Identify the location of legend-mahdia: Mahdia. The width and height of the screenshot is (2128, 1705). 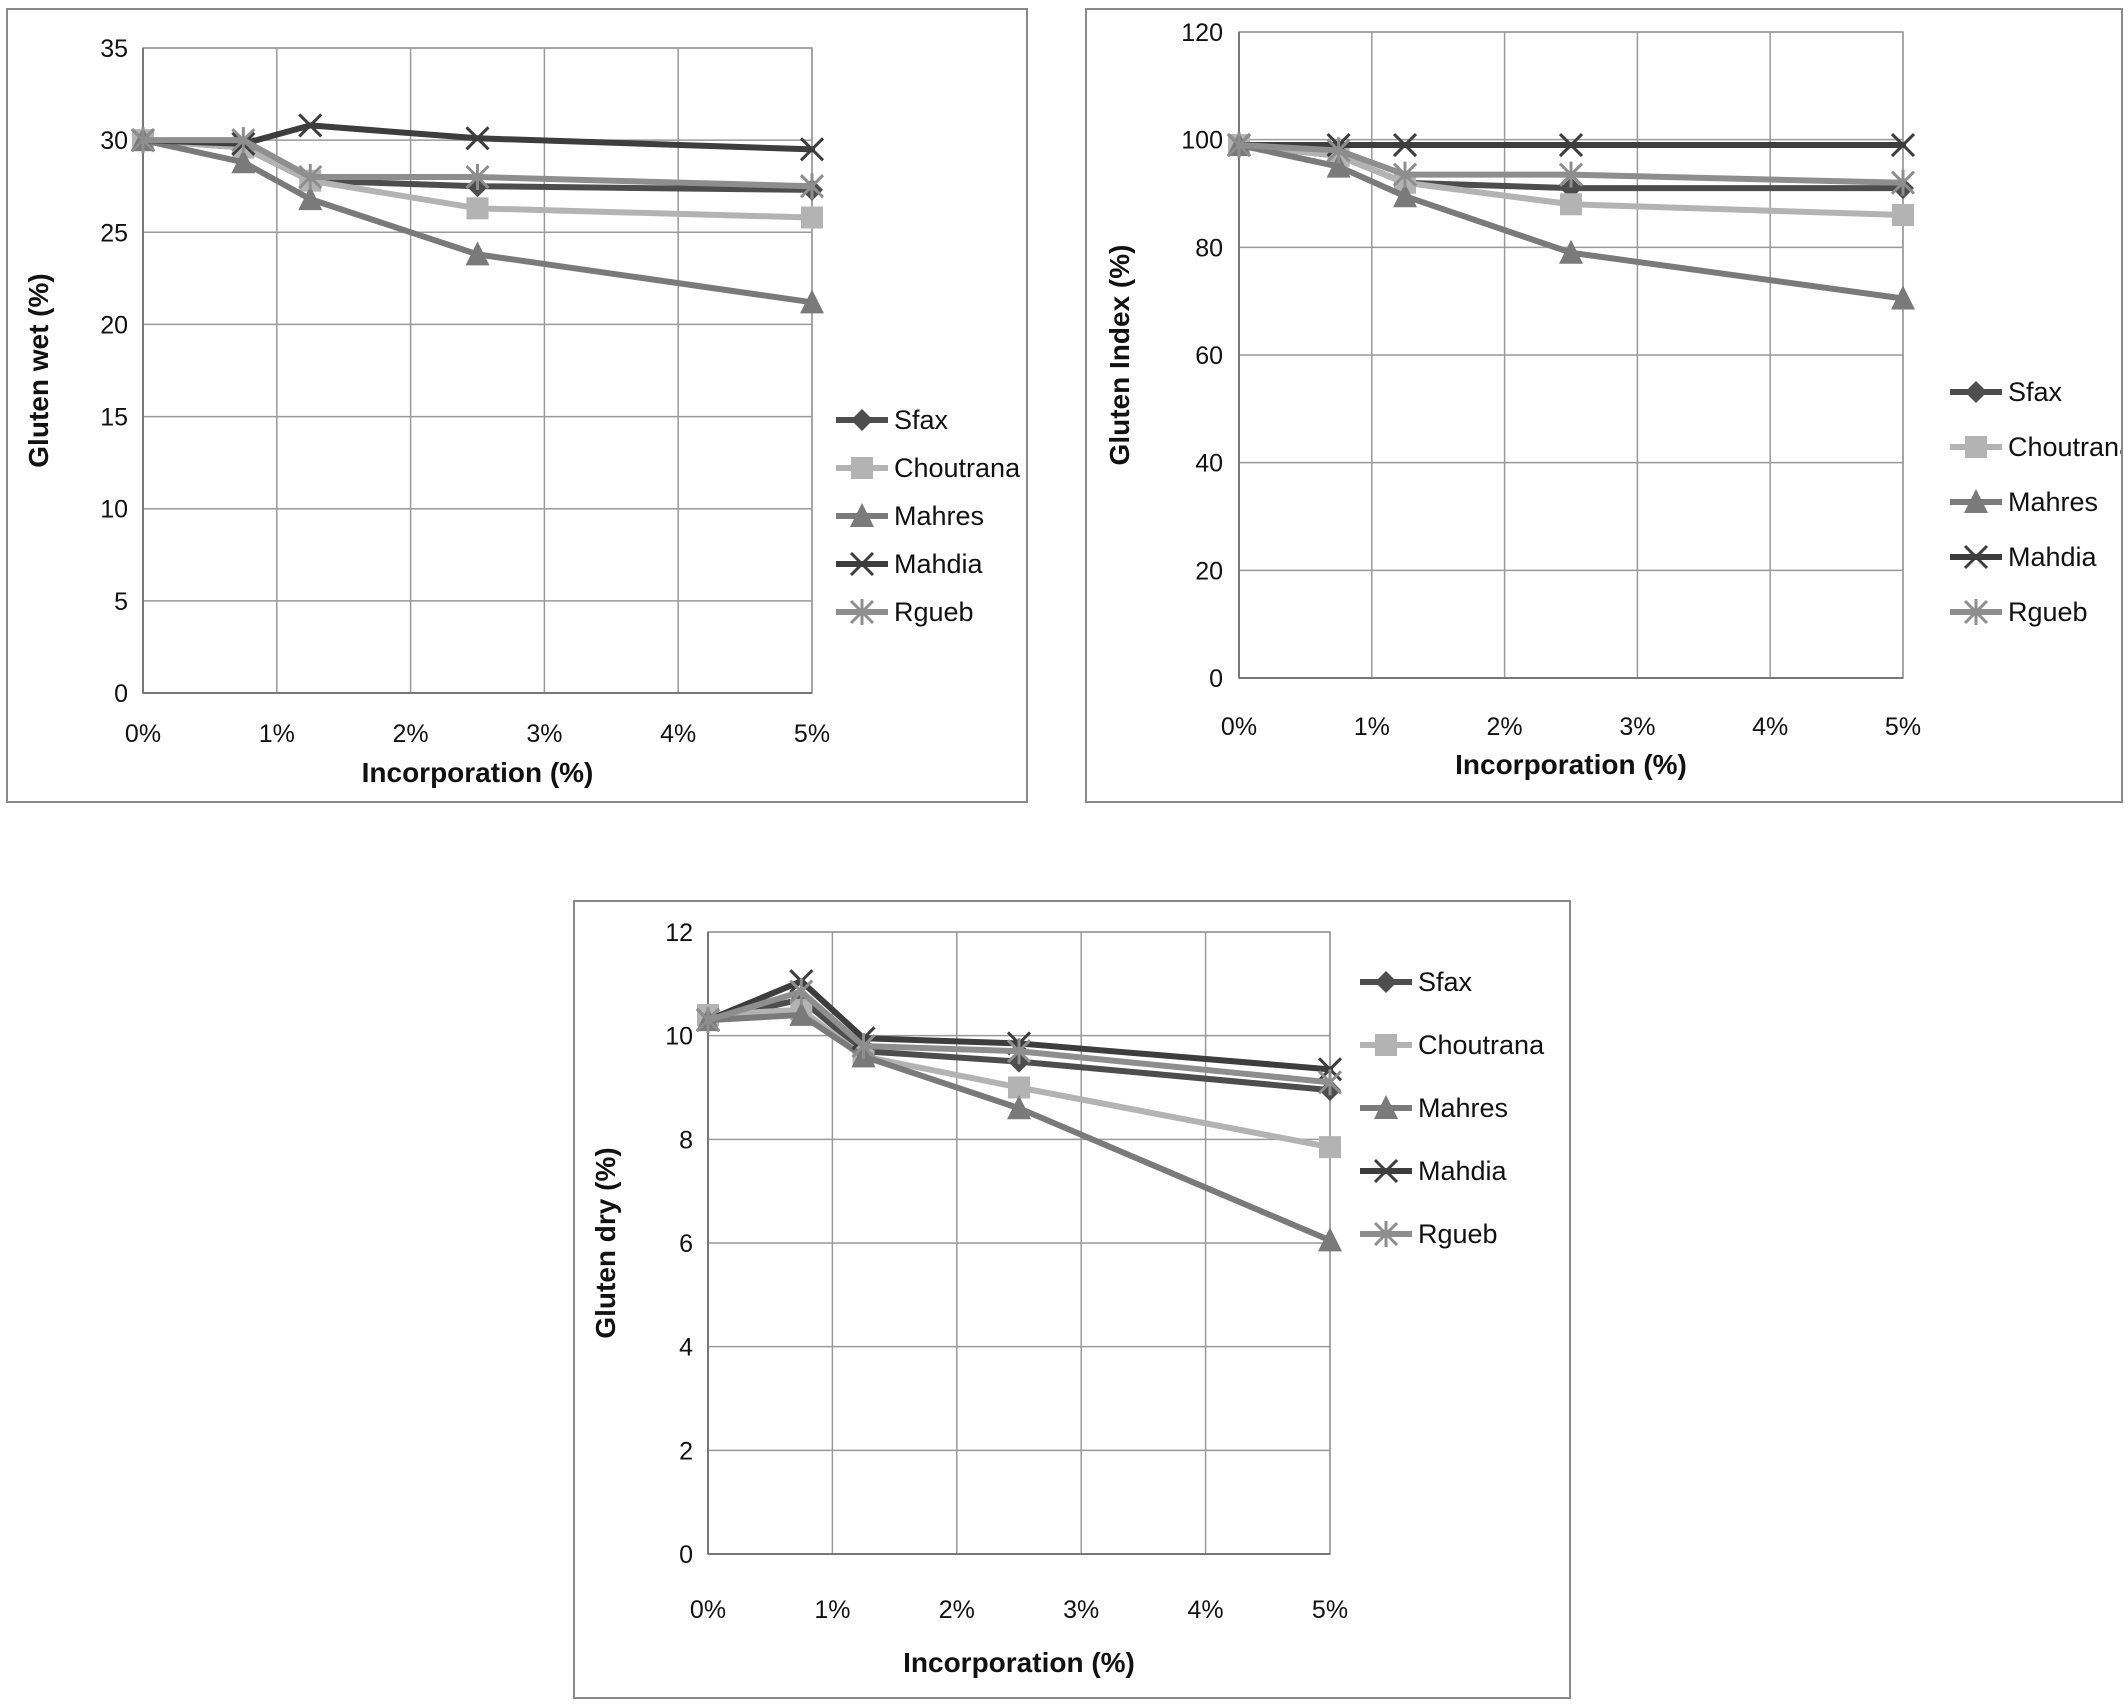
(1434, 1171).